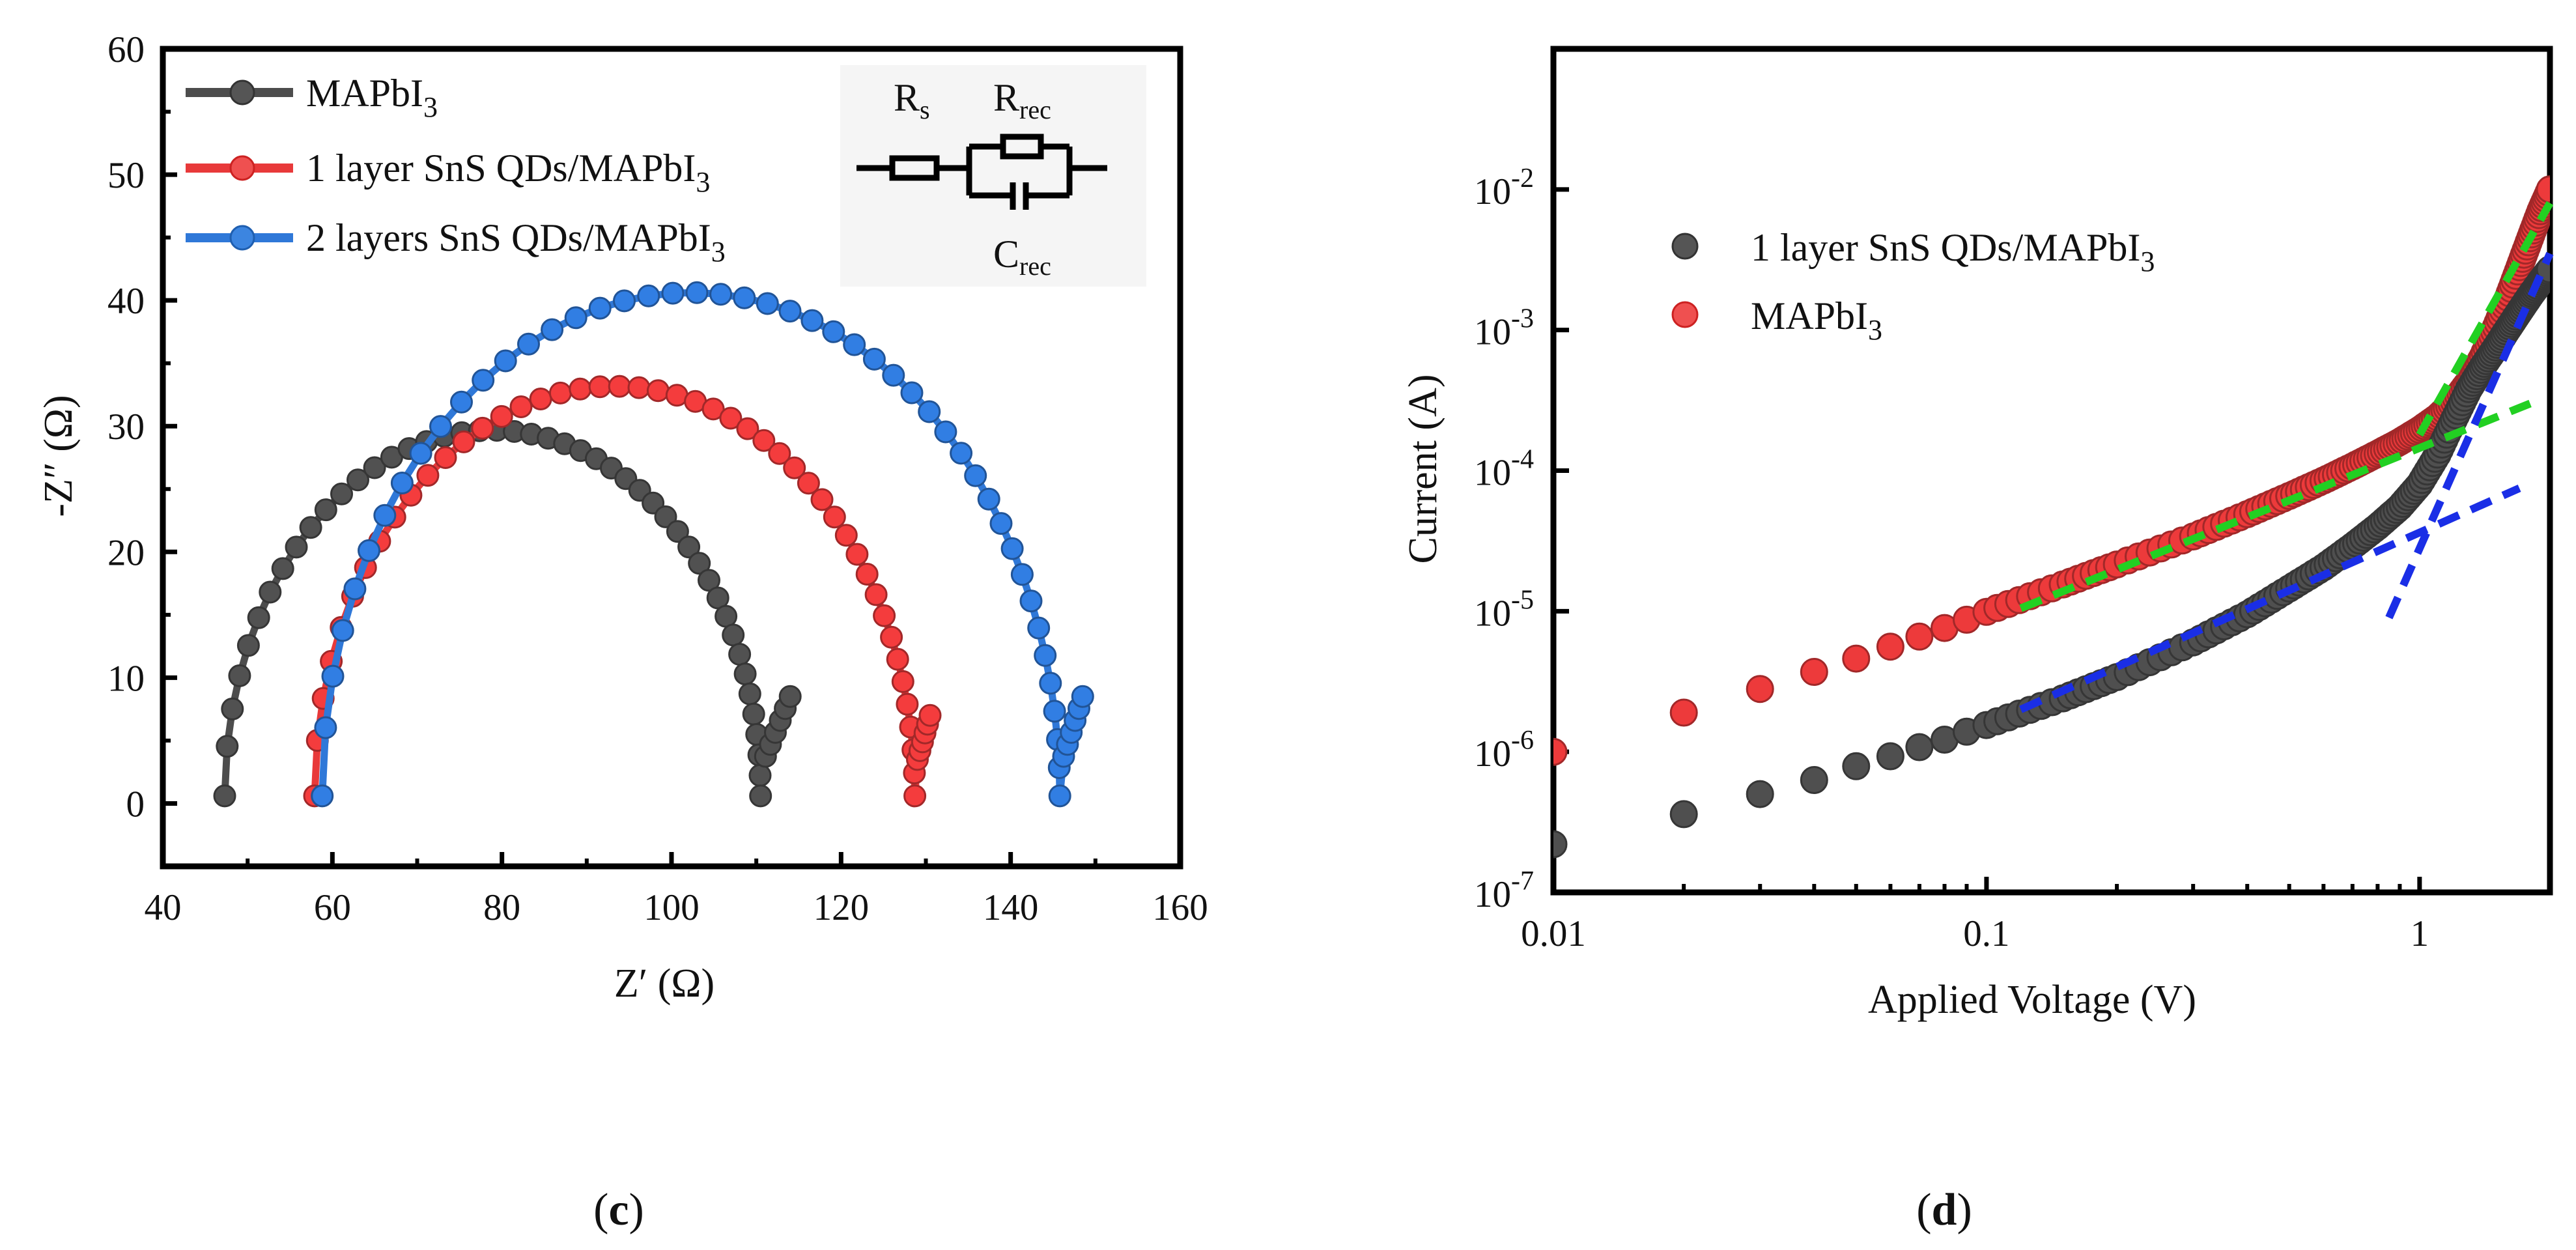 The image size is (2576, 1250). What do you see at coordinates (126, 175) in the screenshot?
I see `y-tick-label: 50` at bounding box center [126, 175].